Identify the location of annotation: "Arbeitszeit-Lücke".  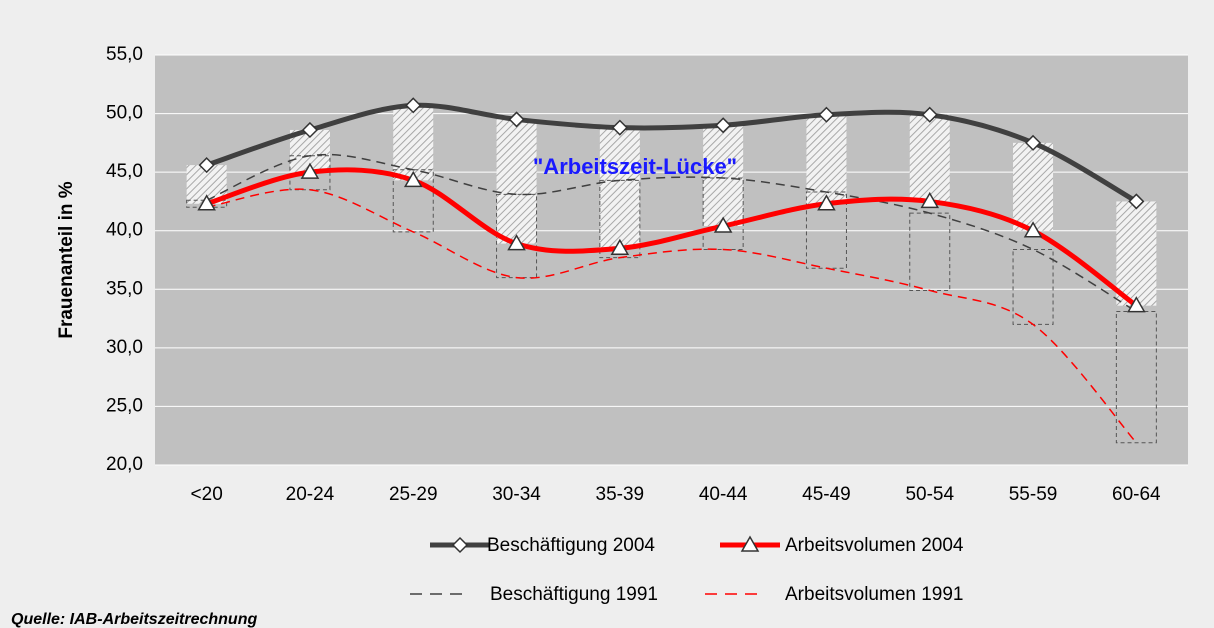
(635, 166).